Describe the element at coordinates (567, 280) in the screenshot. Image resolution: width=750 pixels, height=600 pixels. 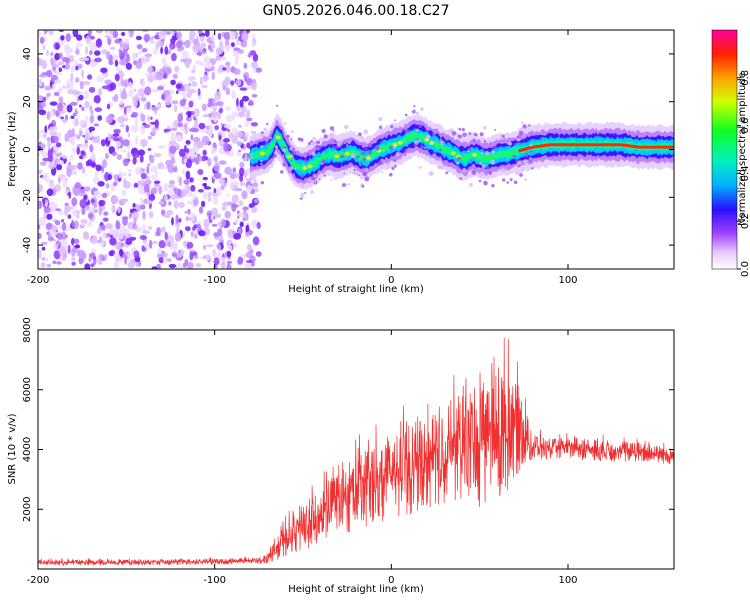
I see `spectrogram-x-tick-label: 100` at that location.